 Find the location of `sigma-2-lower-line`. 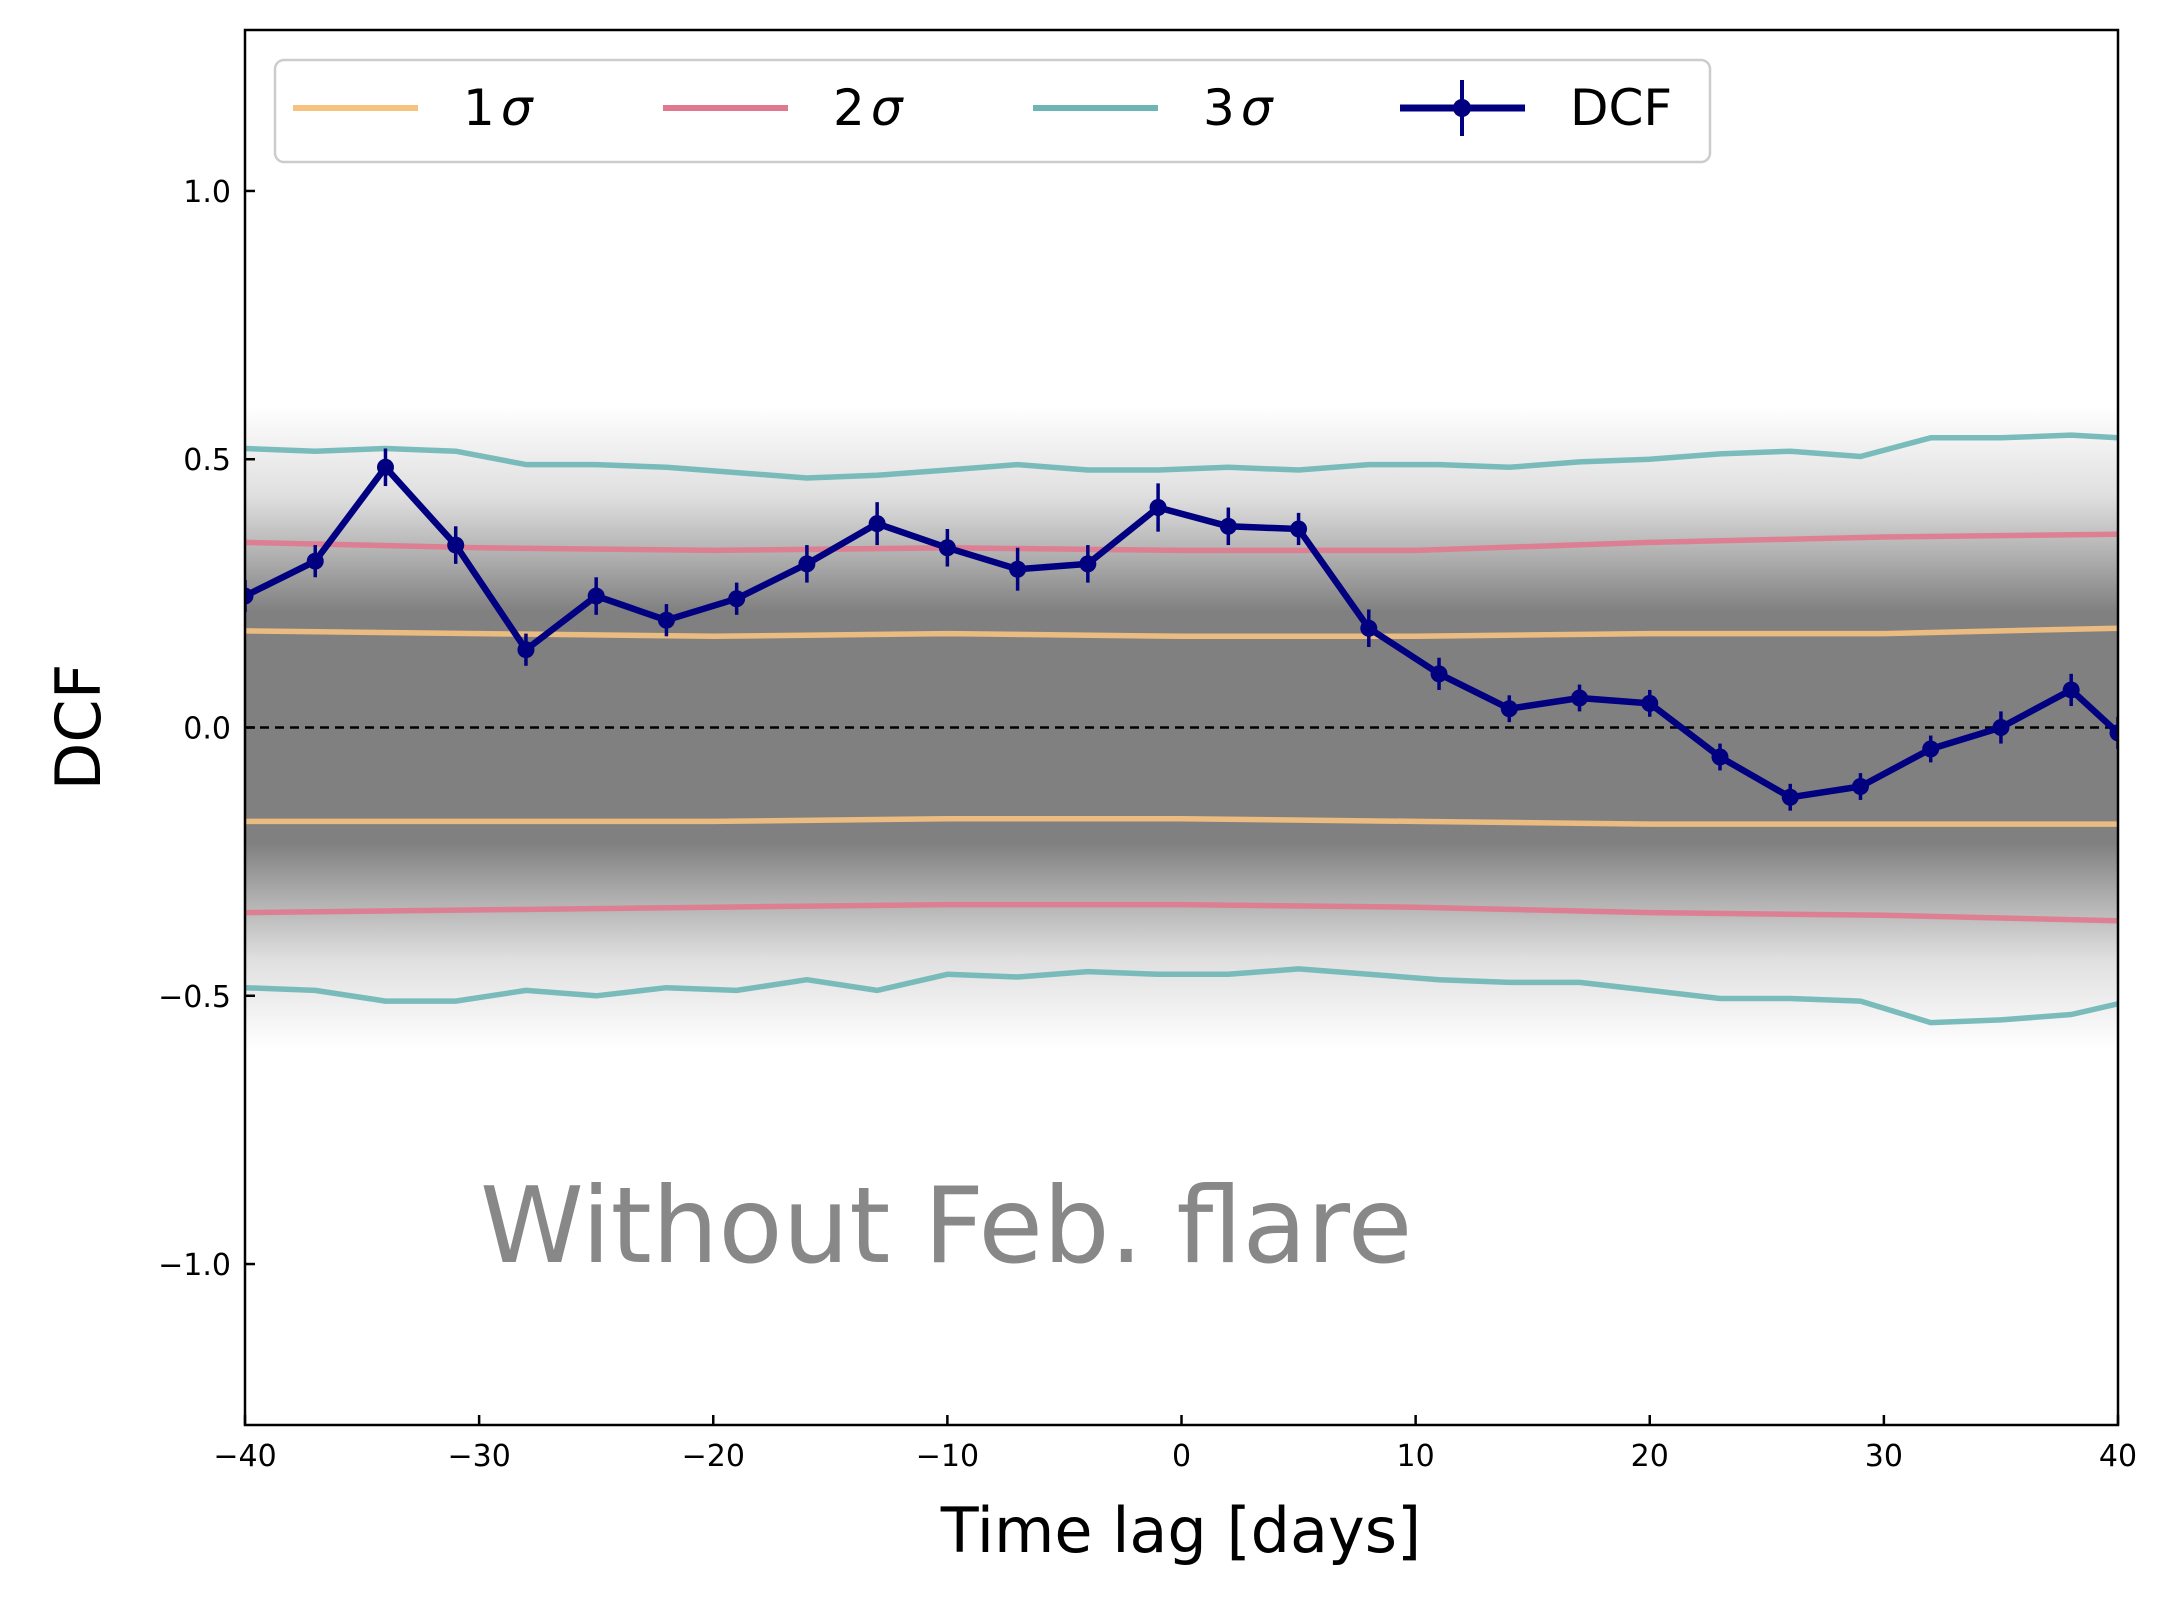

sigma-2-lower-line is located at coordinates (1181, 912).